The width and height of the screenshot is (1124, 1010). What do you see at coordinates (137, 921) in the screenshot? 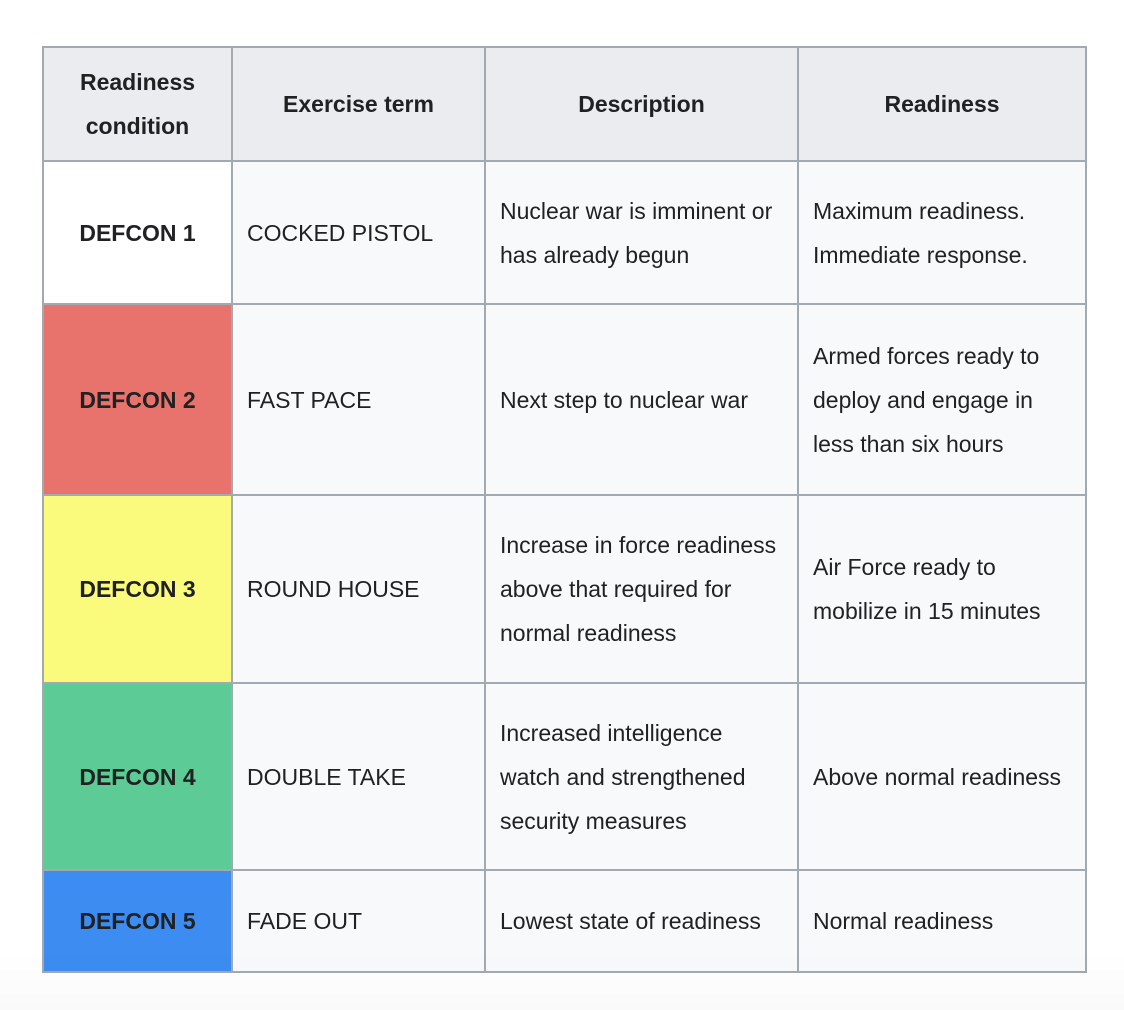
I see `defcon-condition-cell: DEFCON 5` at bounding box center [137, 921].